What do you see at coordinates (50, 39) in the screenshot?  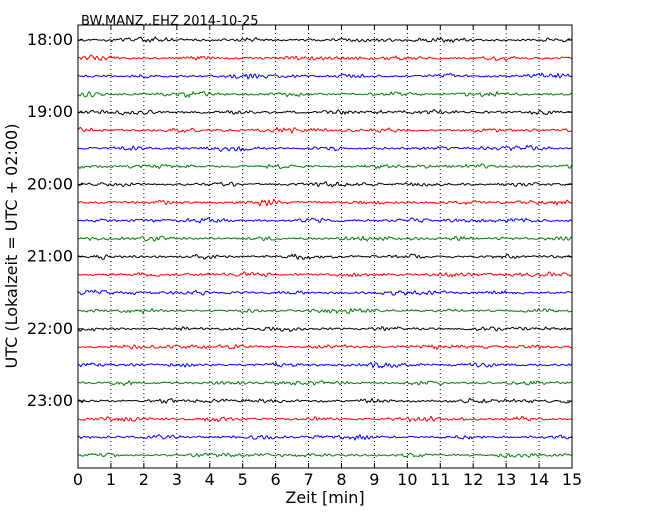 I see `y-tick-label: 18:00` at bounding box center [50, 39].